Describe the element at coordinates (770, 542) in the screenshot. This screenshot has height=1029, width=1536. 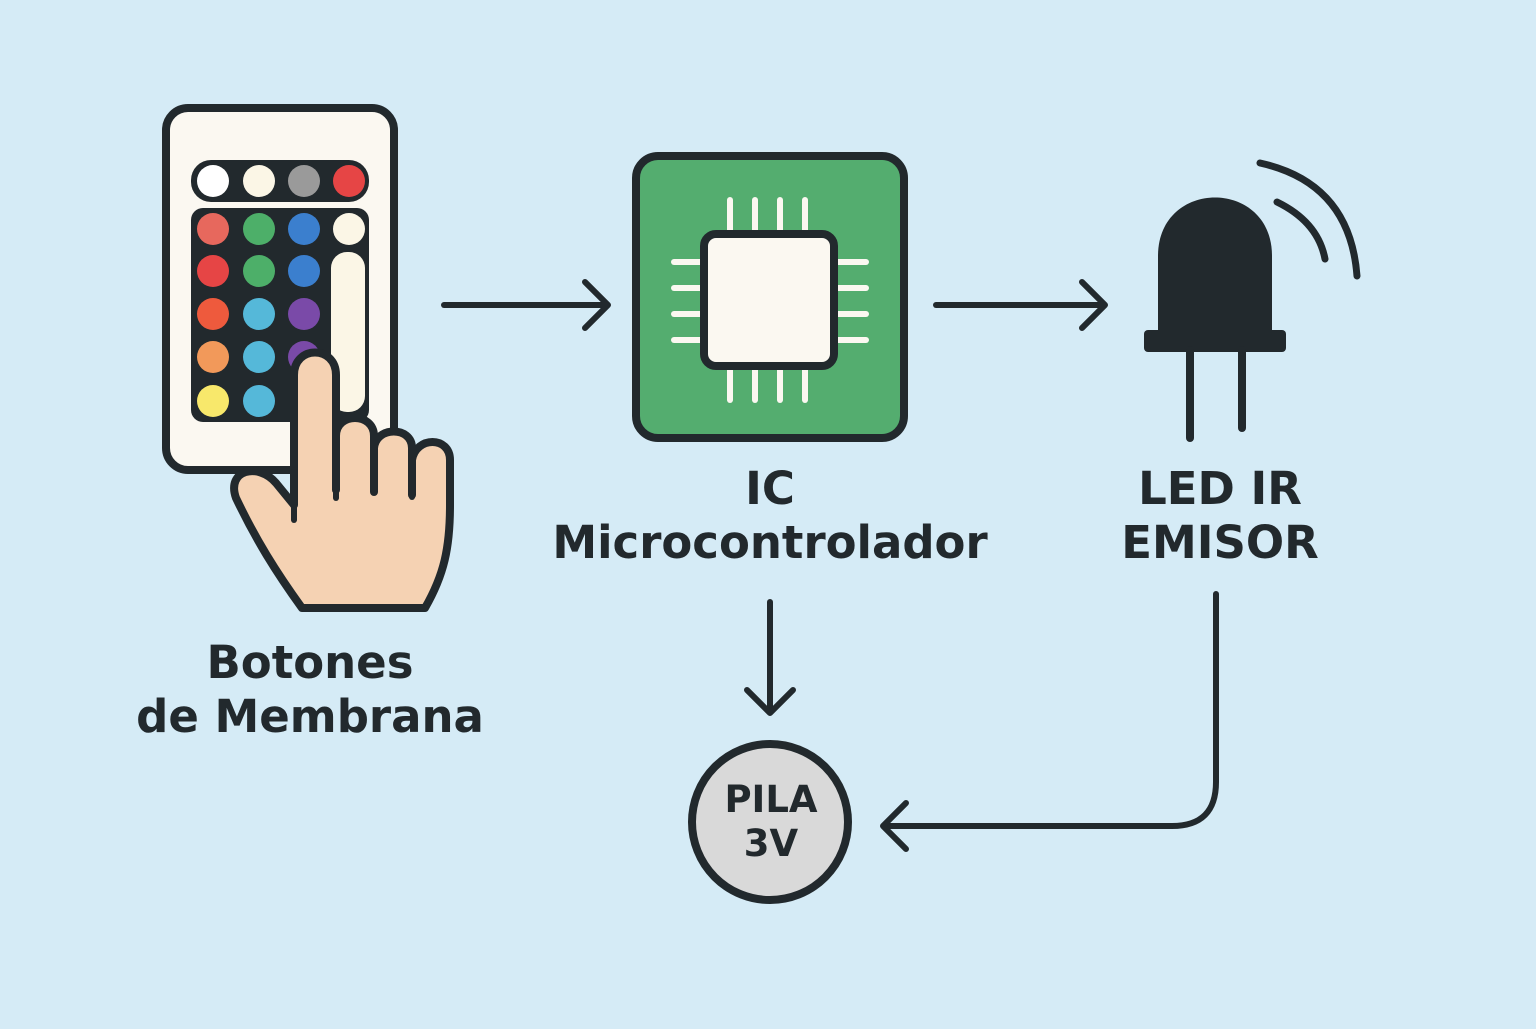
I see `node-label-ic-line2: Microcontrolador` at that location.